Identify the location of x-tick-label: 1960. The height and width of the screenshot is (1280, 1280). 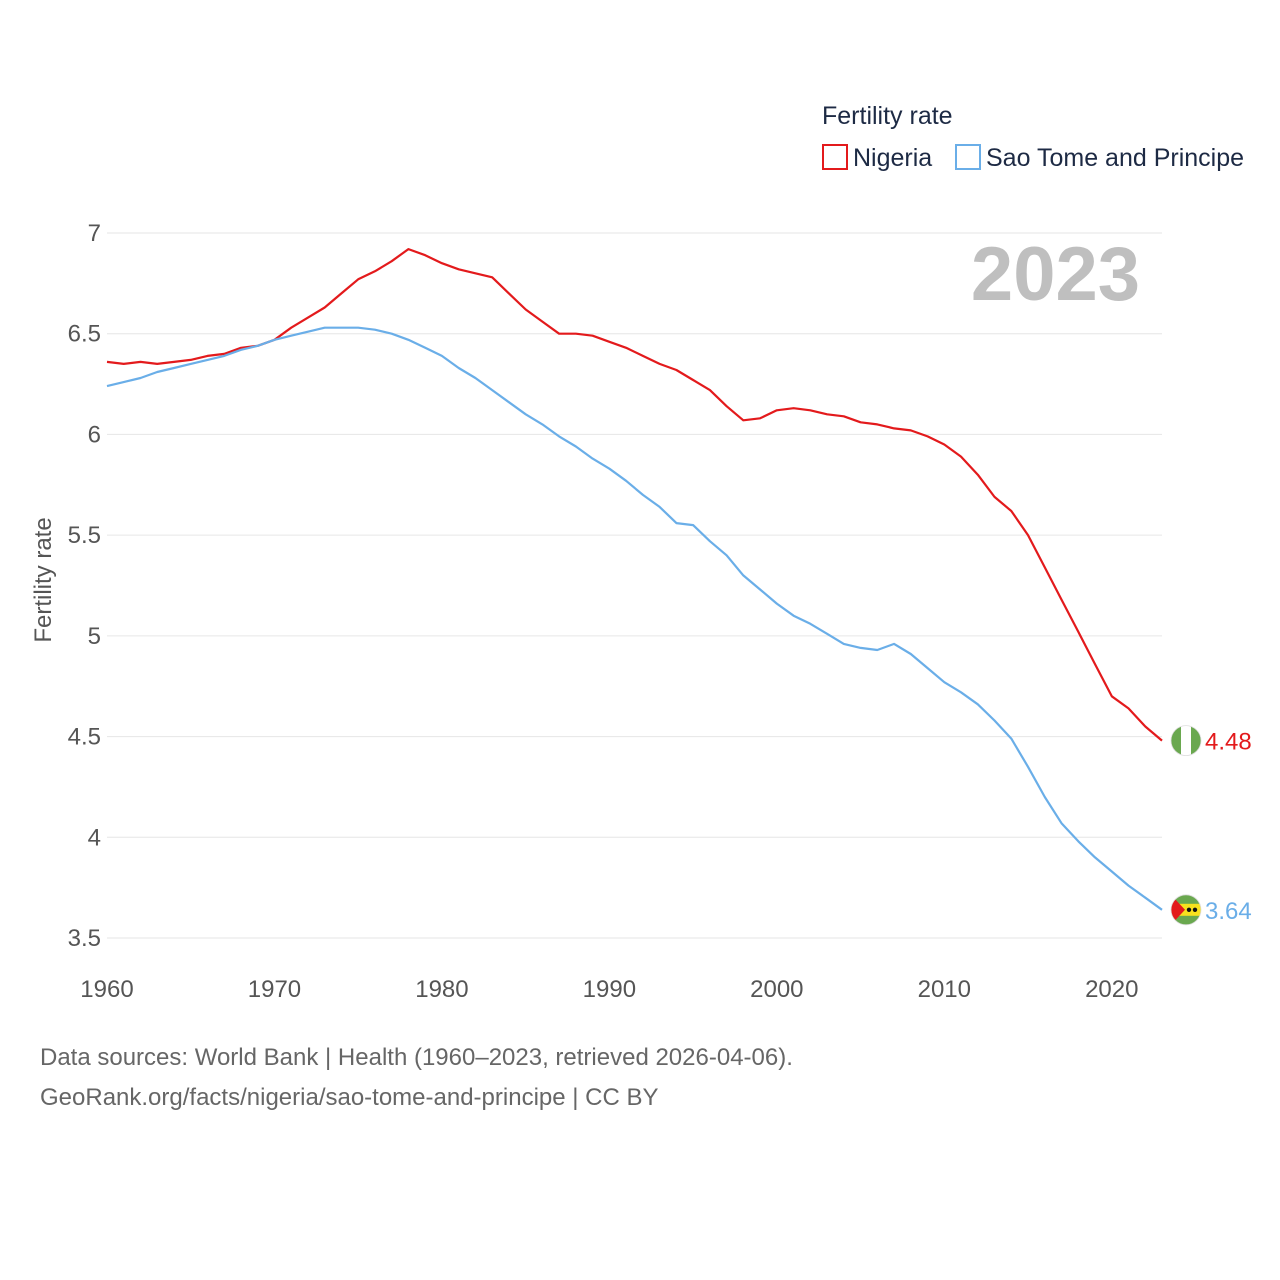
(106, 989).